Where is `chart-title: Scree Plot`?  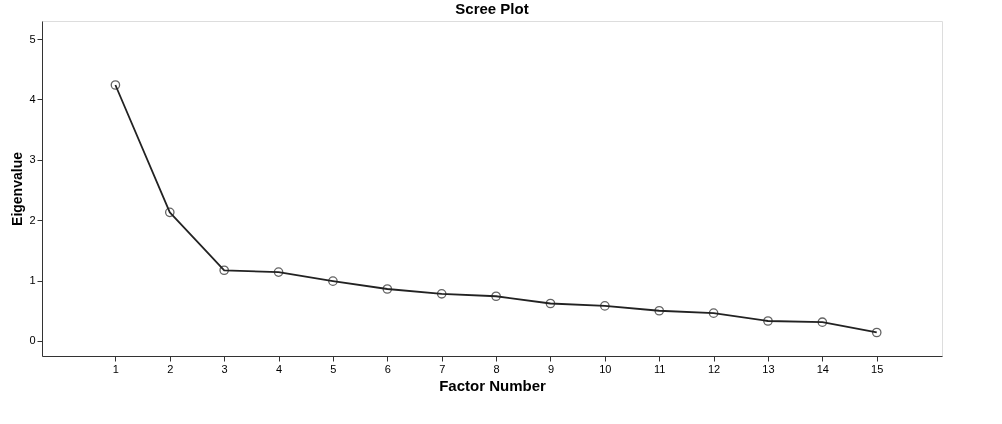
chart-title: Scree Plot is located at coordinates (492, 8).